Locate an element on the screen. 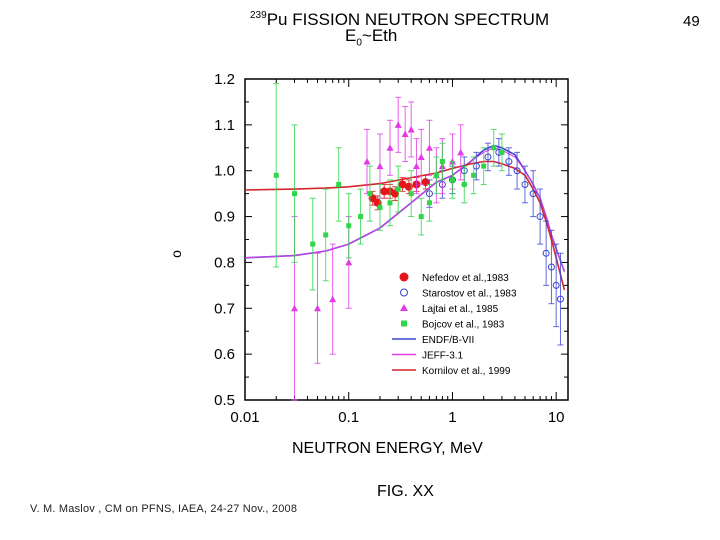  y-tick-label: 1.2 is located at coordinates (224, 79).